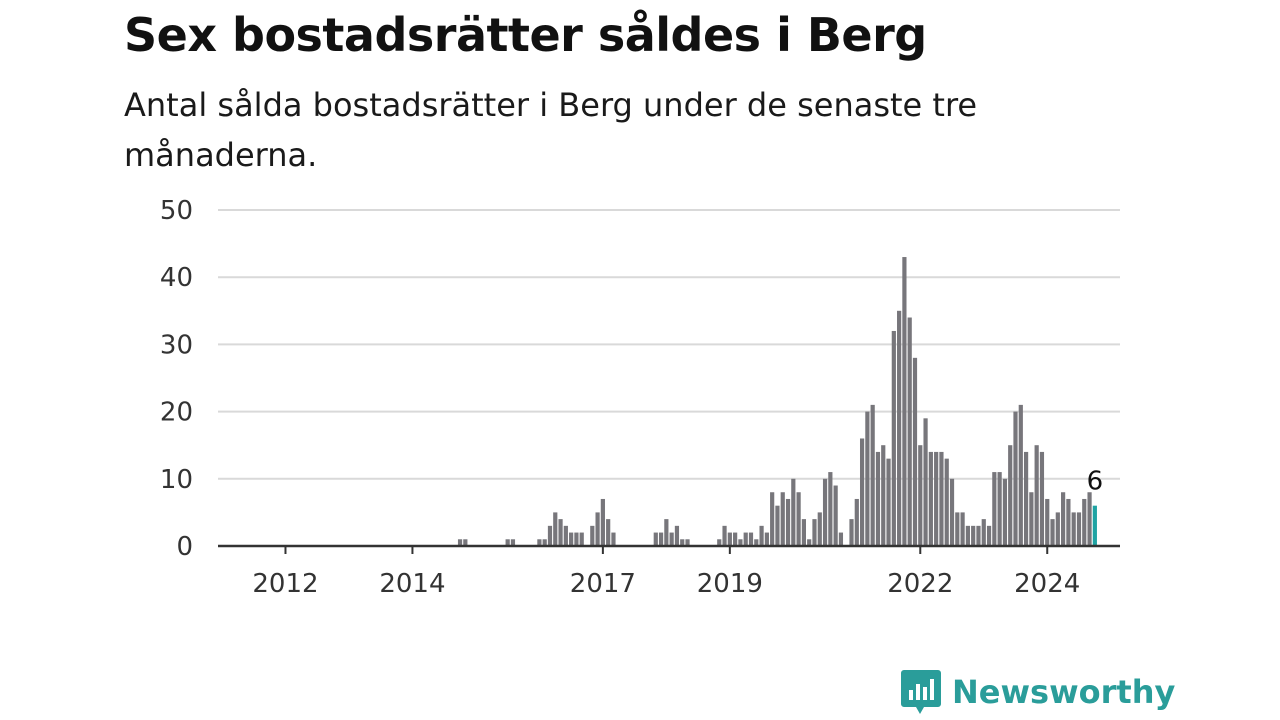 The height and width of the screenshot is (720, 1280). I want to click on data-label-current: 6, so click(1095, 482).